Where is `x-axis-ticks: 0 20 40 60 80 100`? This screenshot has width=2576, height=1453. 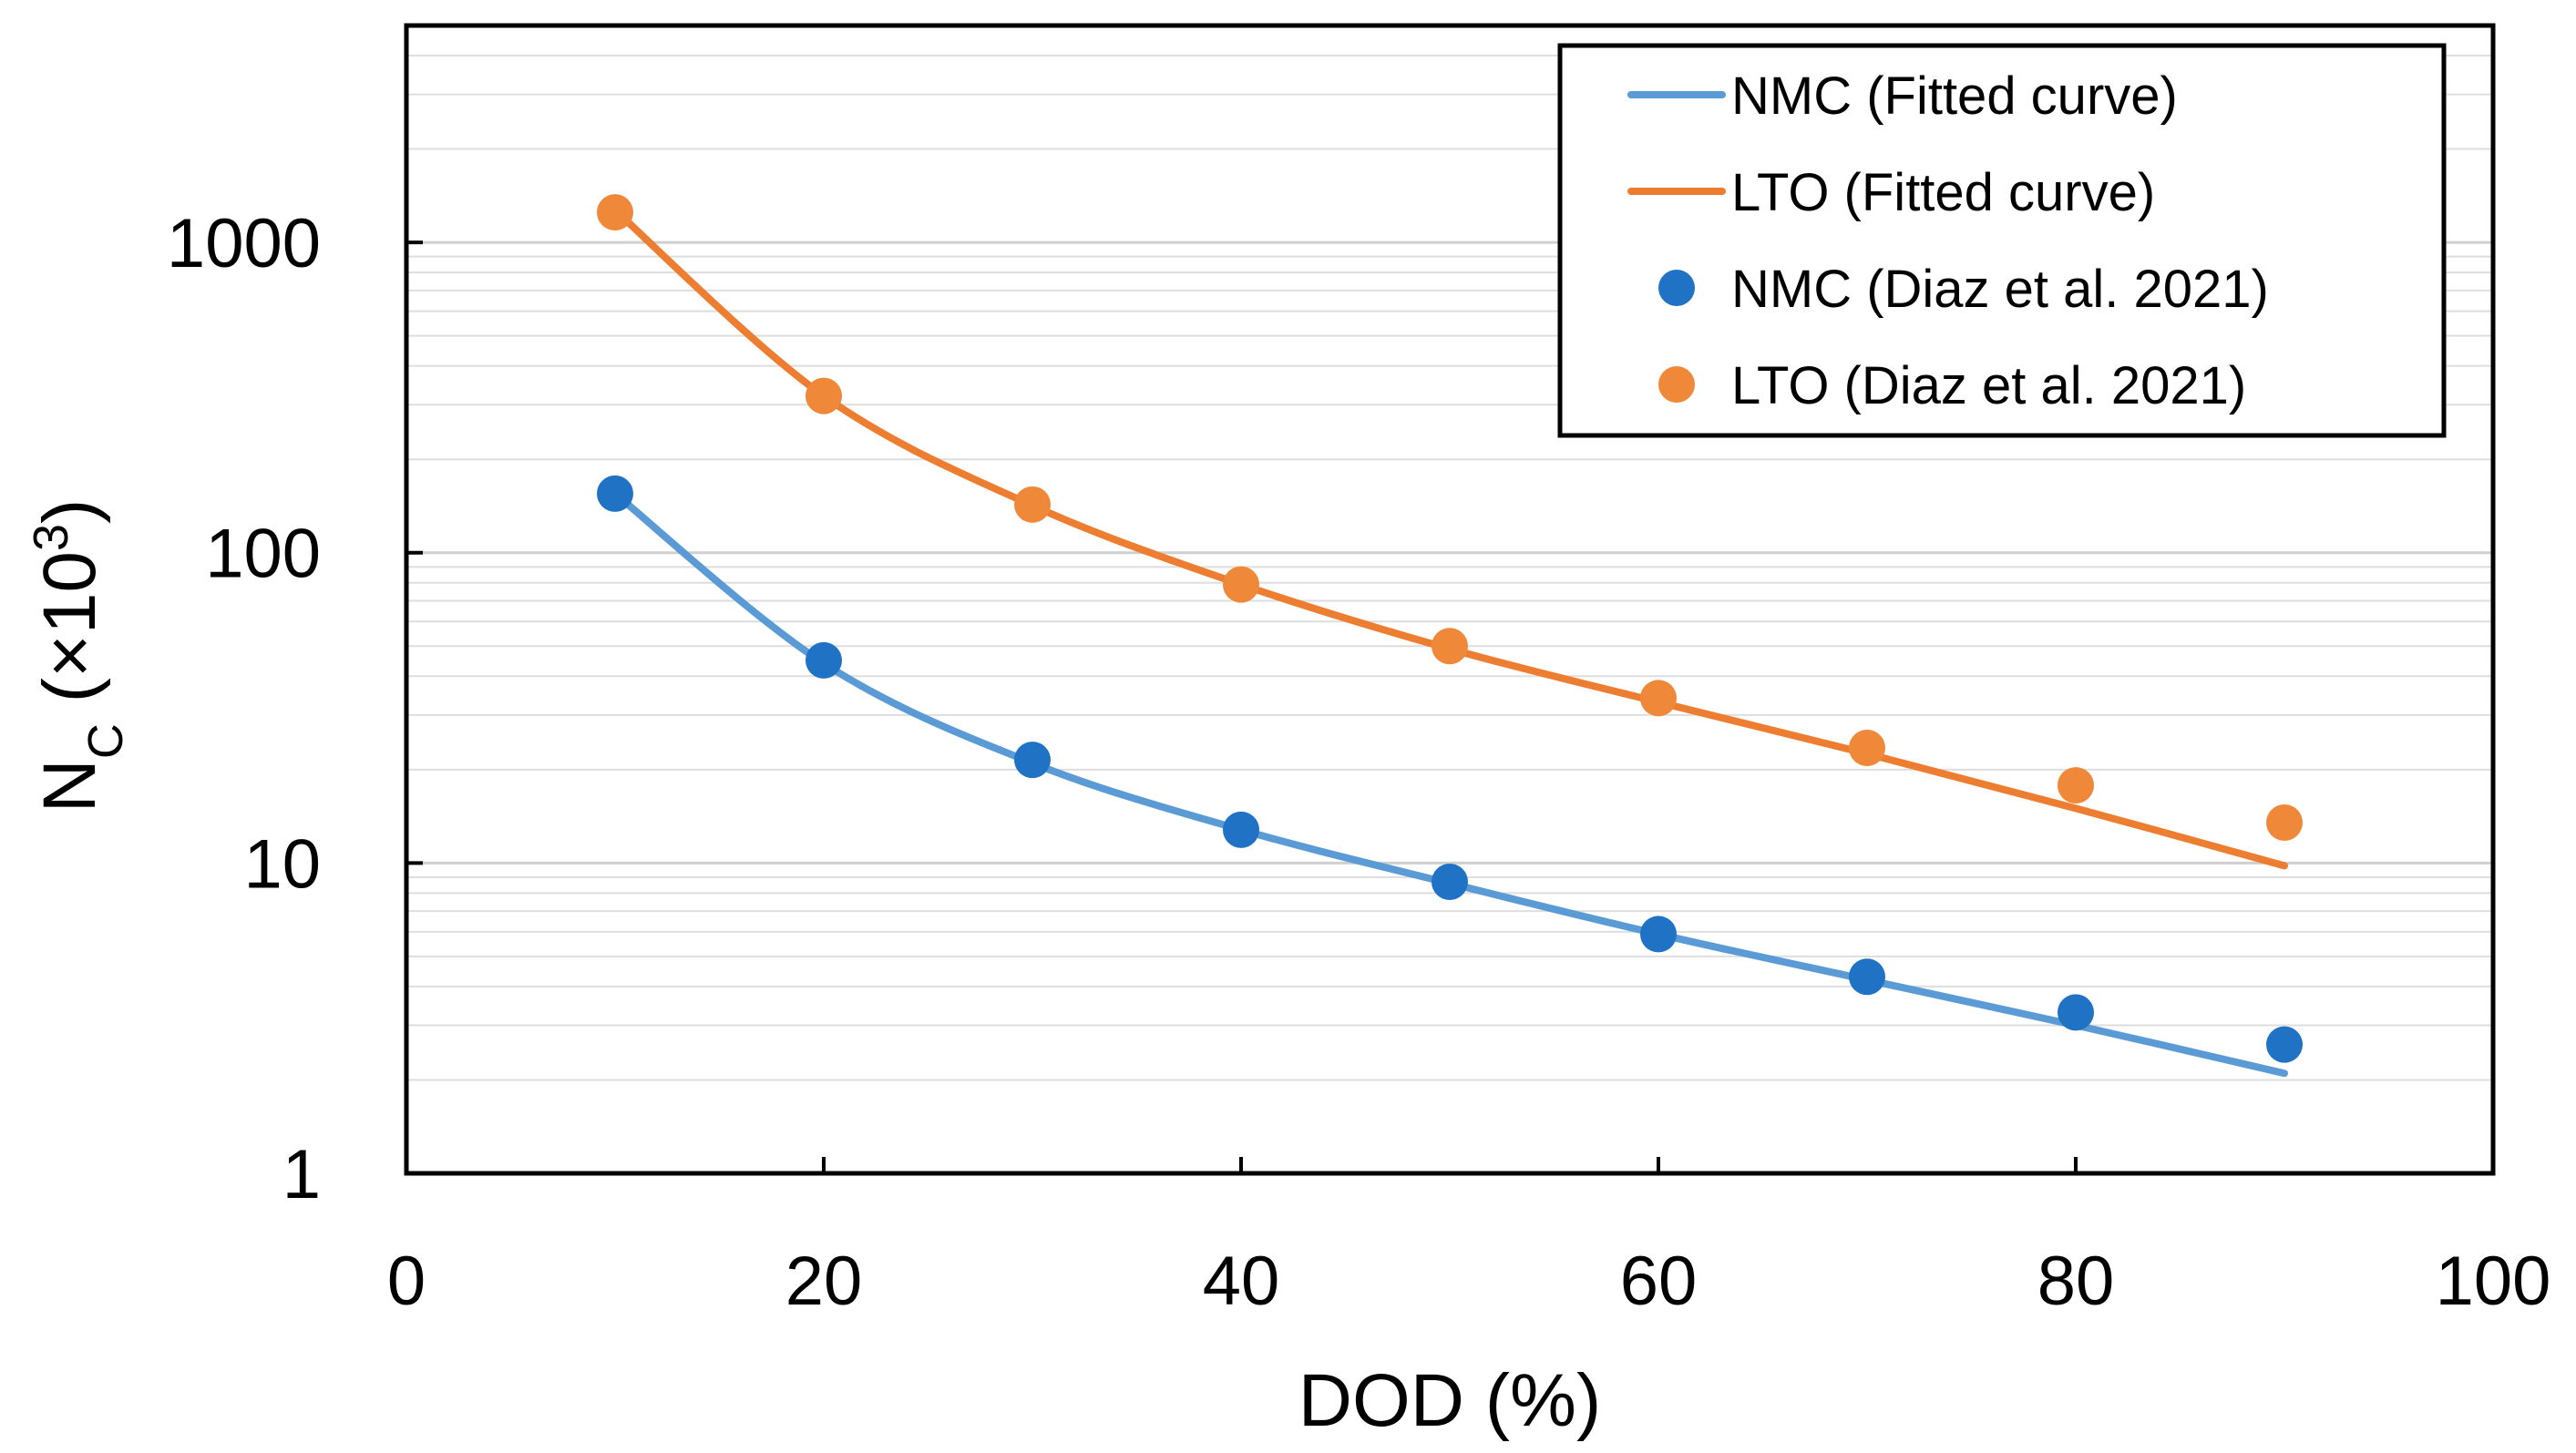
x-axis-ticks: 0 20 40 60 80 100 is located at coordinates (1469, 1238).